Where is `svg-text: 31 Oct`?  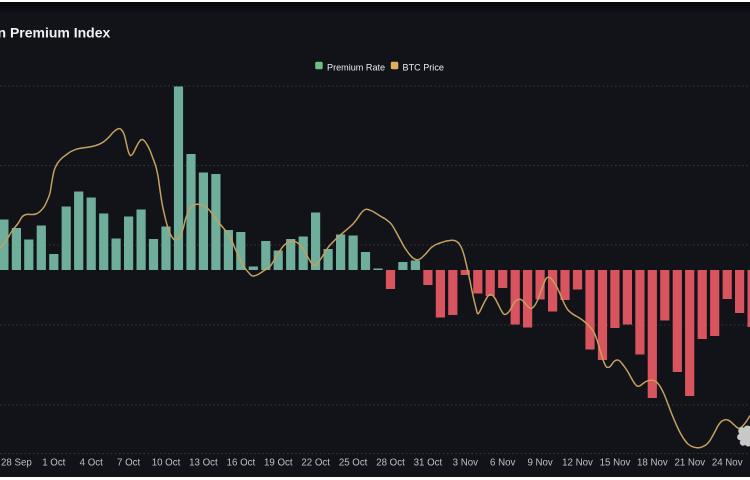 svg-text: 31 Oct is located at coordinates (428, 463).